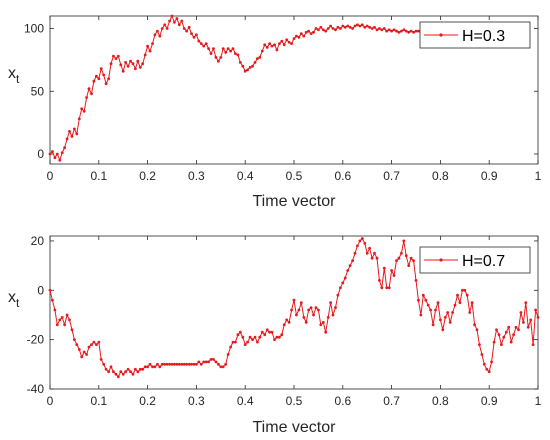  What do you see at coordinates (98, 401) in the screenshot?
I see `x-tick-label: 0.1` at bounding box center [98, 401].